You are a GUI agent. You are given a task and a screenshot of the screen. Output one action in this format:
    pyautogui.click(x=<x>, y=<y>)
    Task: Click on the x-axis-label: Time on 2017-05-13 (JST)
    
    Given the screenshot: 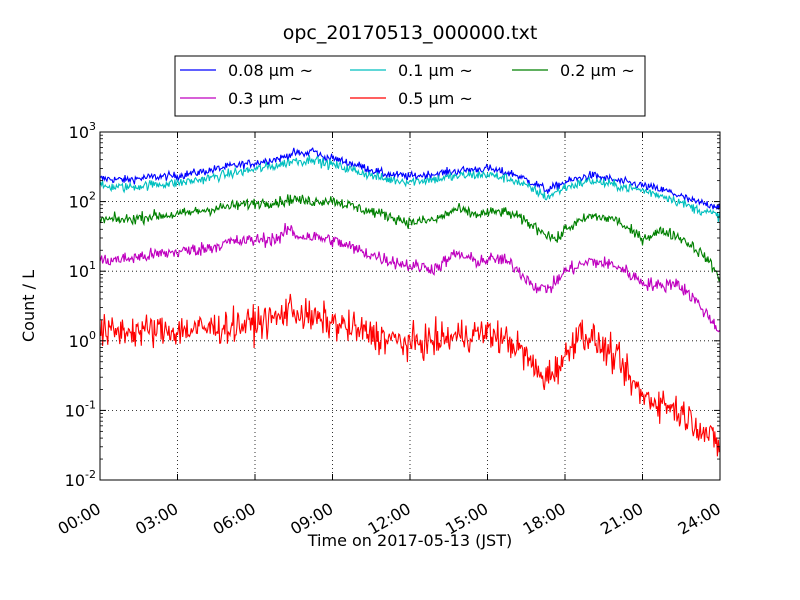 What is the action you would take?
    pyautogui.click(x=409, y=540)
    